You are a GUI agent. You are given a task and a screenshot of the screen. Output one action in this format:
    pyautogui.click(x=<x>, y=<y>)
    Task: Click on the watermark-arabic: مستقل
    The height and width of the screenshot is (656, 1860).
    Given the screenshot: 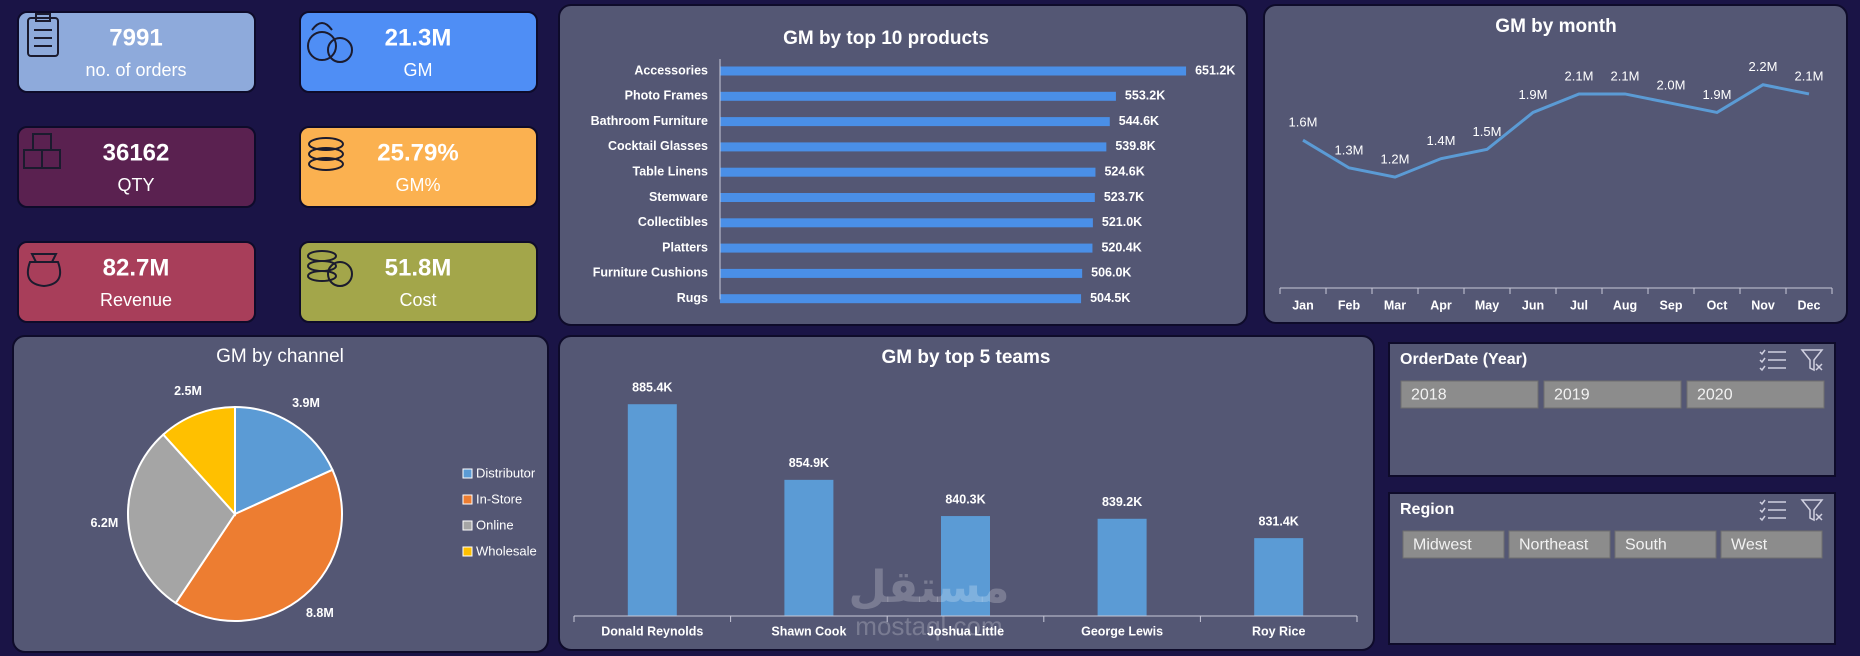 What is the action you would take?
    pyautogui.click(x=929, y=587)
    